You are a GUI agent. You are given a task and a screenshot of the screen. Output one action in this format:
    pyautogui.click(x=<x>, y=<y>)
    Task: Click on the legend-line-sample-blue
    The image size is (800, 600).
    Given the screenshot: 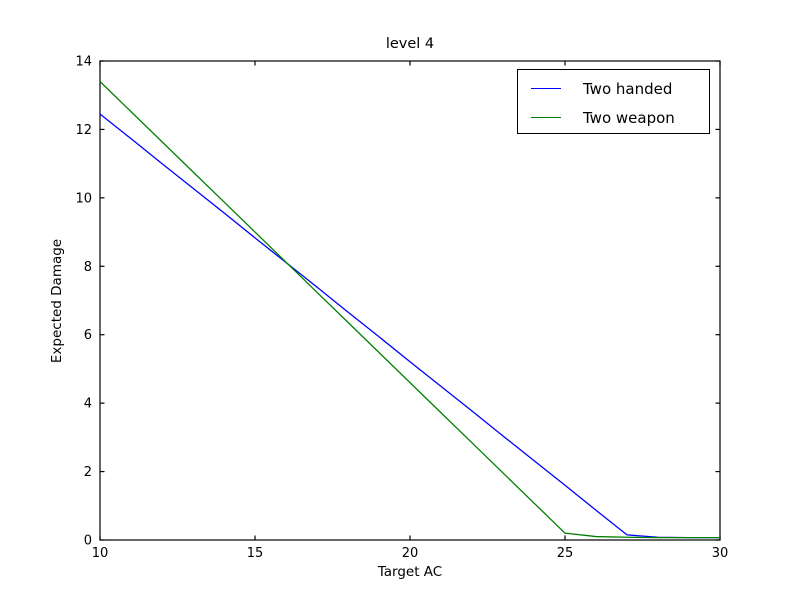 What is the action you would take?
    pyautogui.click(x=546, y=88)
    